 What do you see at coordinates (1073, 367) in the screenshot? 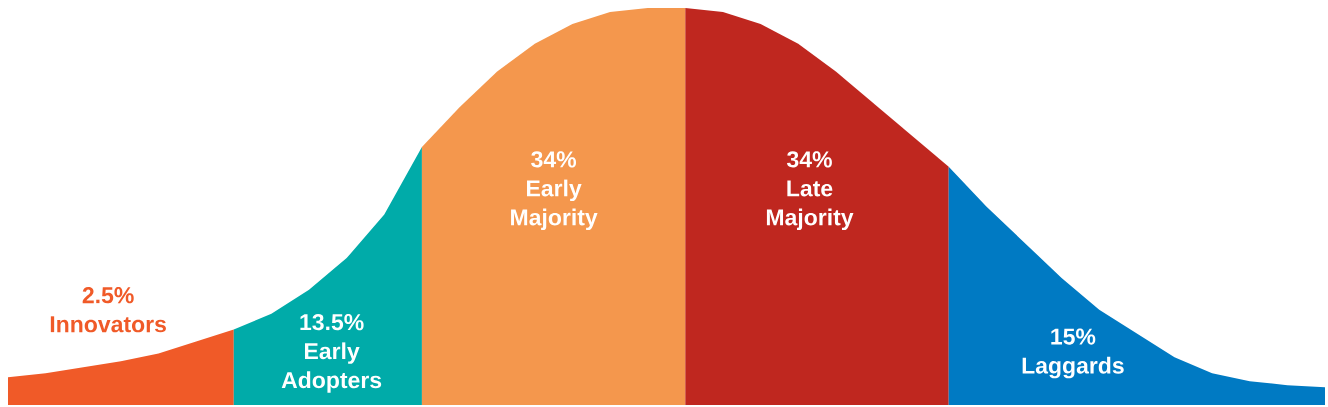
I see `series-label: Laggards` at bounding box center [1073, 367].